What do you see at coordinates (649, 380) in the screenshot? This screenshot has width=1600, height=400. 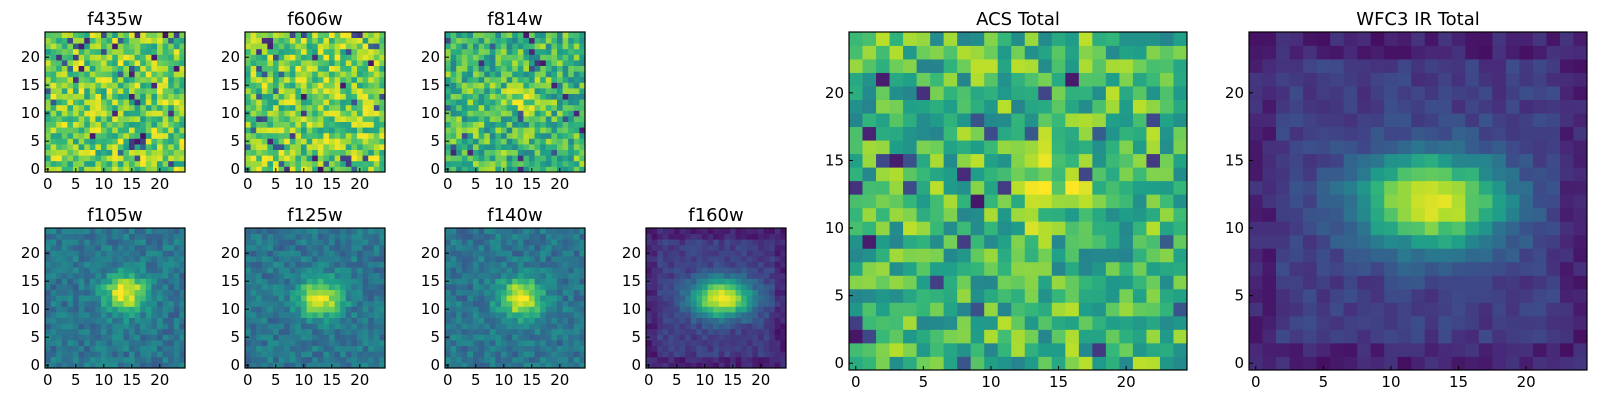 I see `x-tick-label: 0` at bounding box center [649, 380].